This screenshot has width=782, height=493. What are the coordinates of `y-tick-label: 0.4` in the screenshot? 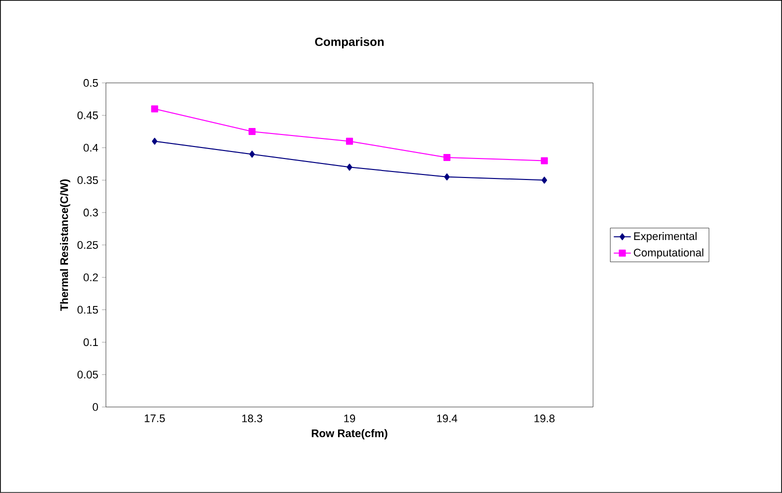 It's located at (91, 148).